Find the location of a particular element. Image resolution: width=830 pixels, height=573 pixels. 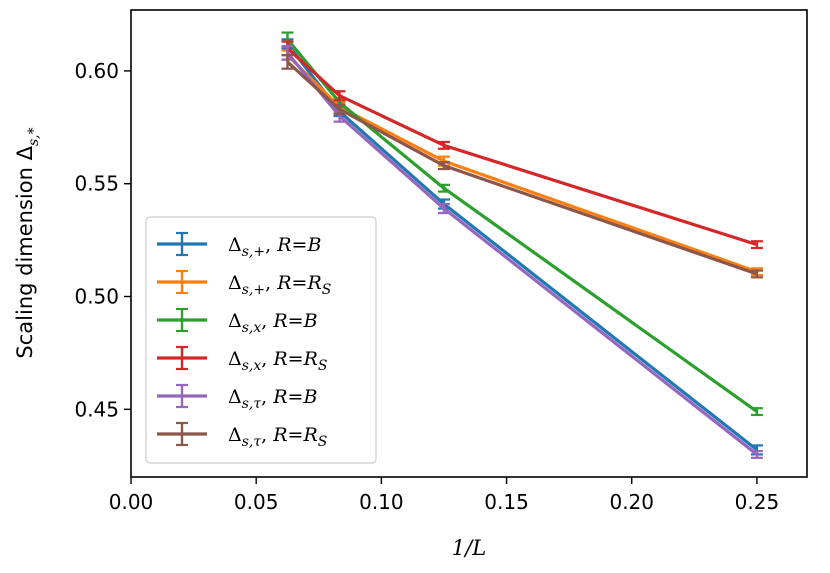

legend-label: Δs,+, R=B is located at coordinates (274, 247).